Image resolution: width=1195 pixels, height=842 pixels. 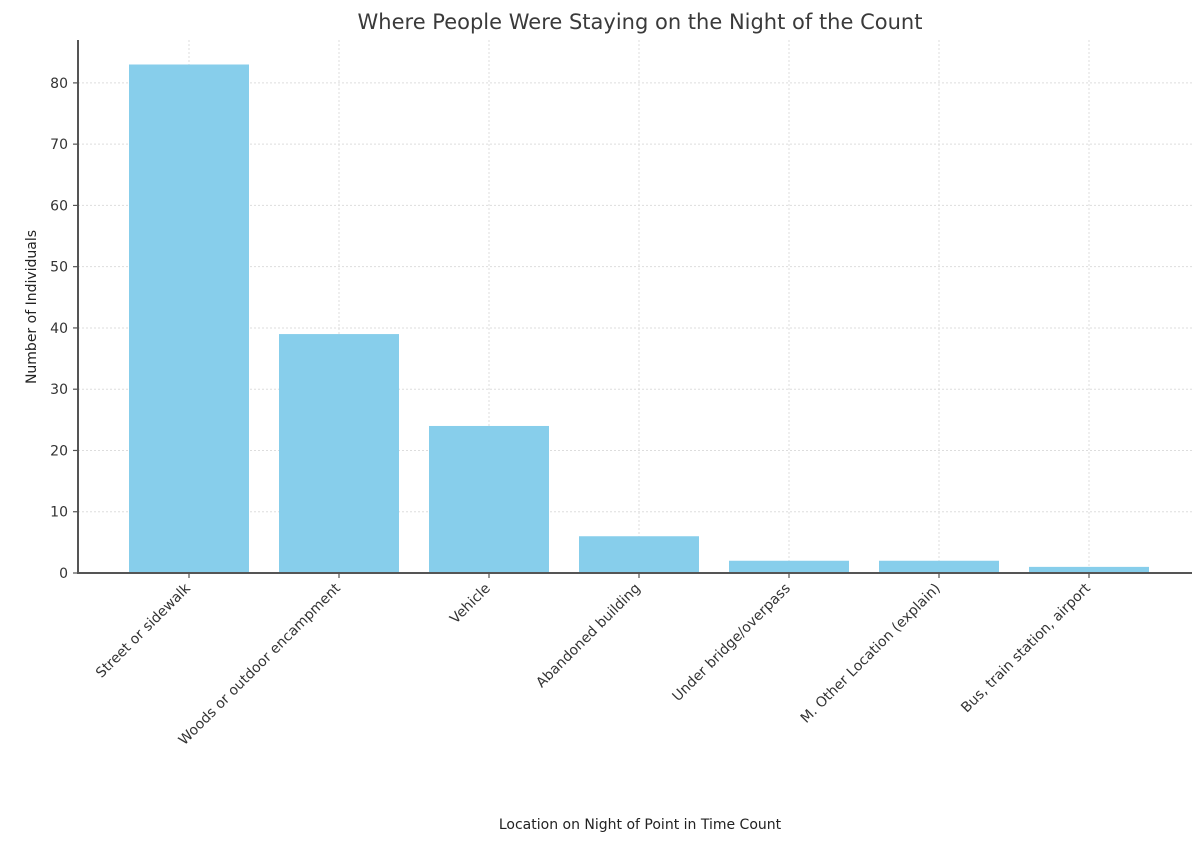 I want to click on y-ticks-layer: 0 10 20 30 40 50 60 70 80, so click(x=64, y=329).